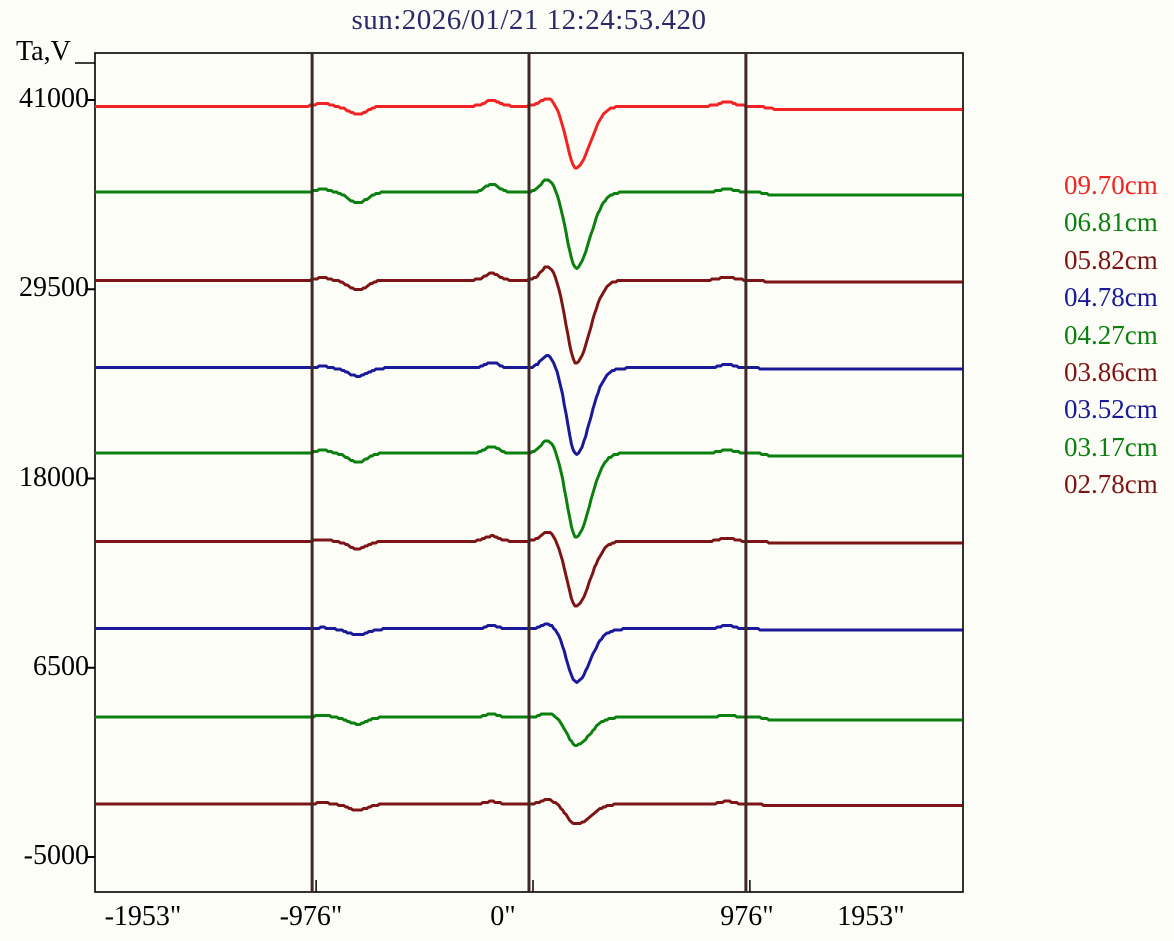 Image resolution: width=1174 pixels, height=941 pixels. I want to click on legend-item-03.17cm: 03.17cm, so click(1111, 446).